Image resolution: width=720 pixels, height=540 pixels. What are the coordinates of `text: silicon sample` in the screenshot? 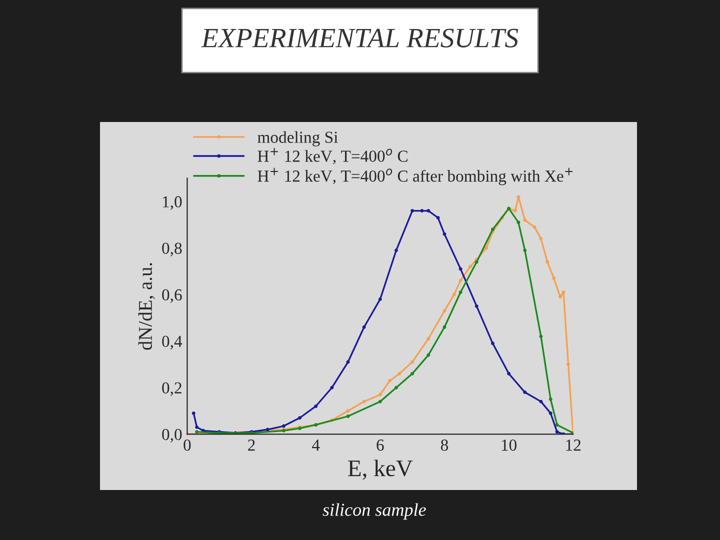 It's located at (374, 511).